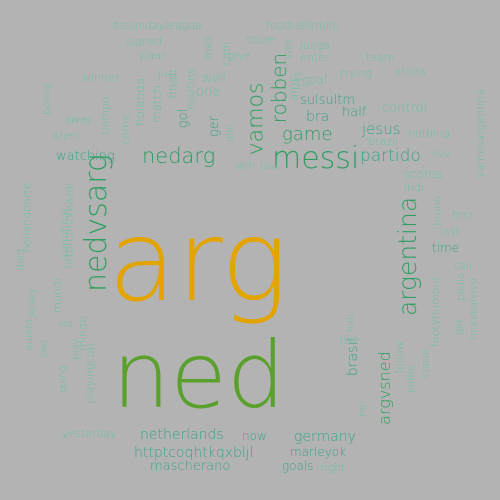 Image resolution: width=500 pixels, height=500 pixels. What do you see at coordinates (182, 435) in the screenshot?
I see `word: netherlands` at bounding box center [182, 435].